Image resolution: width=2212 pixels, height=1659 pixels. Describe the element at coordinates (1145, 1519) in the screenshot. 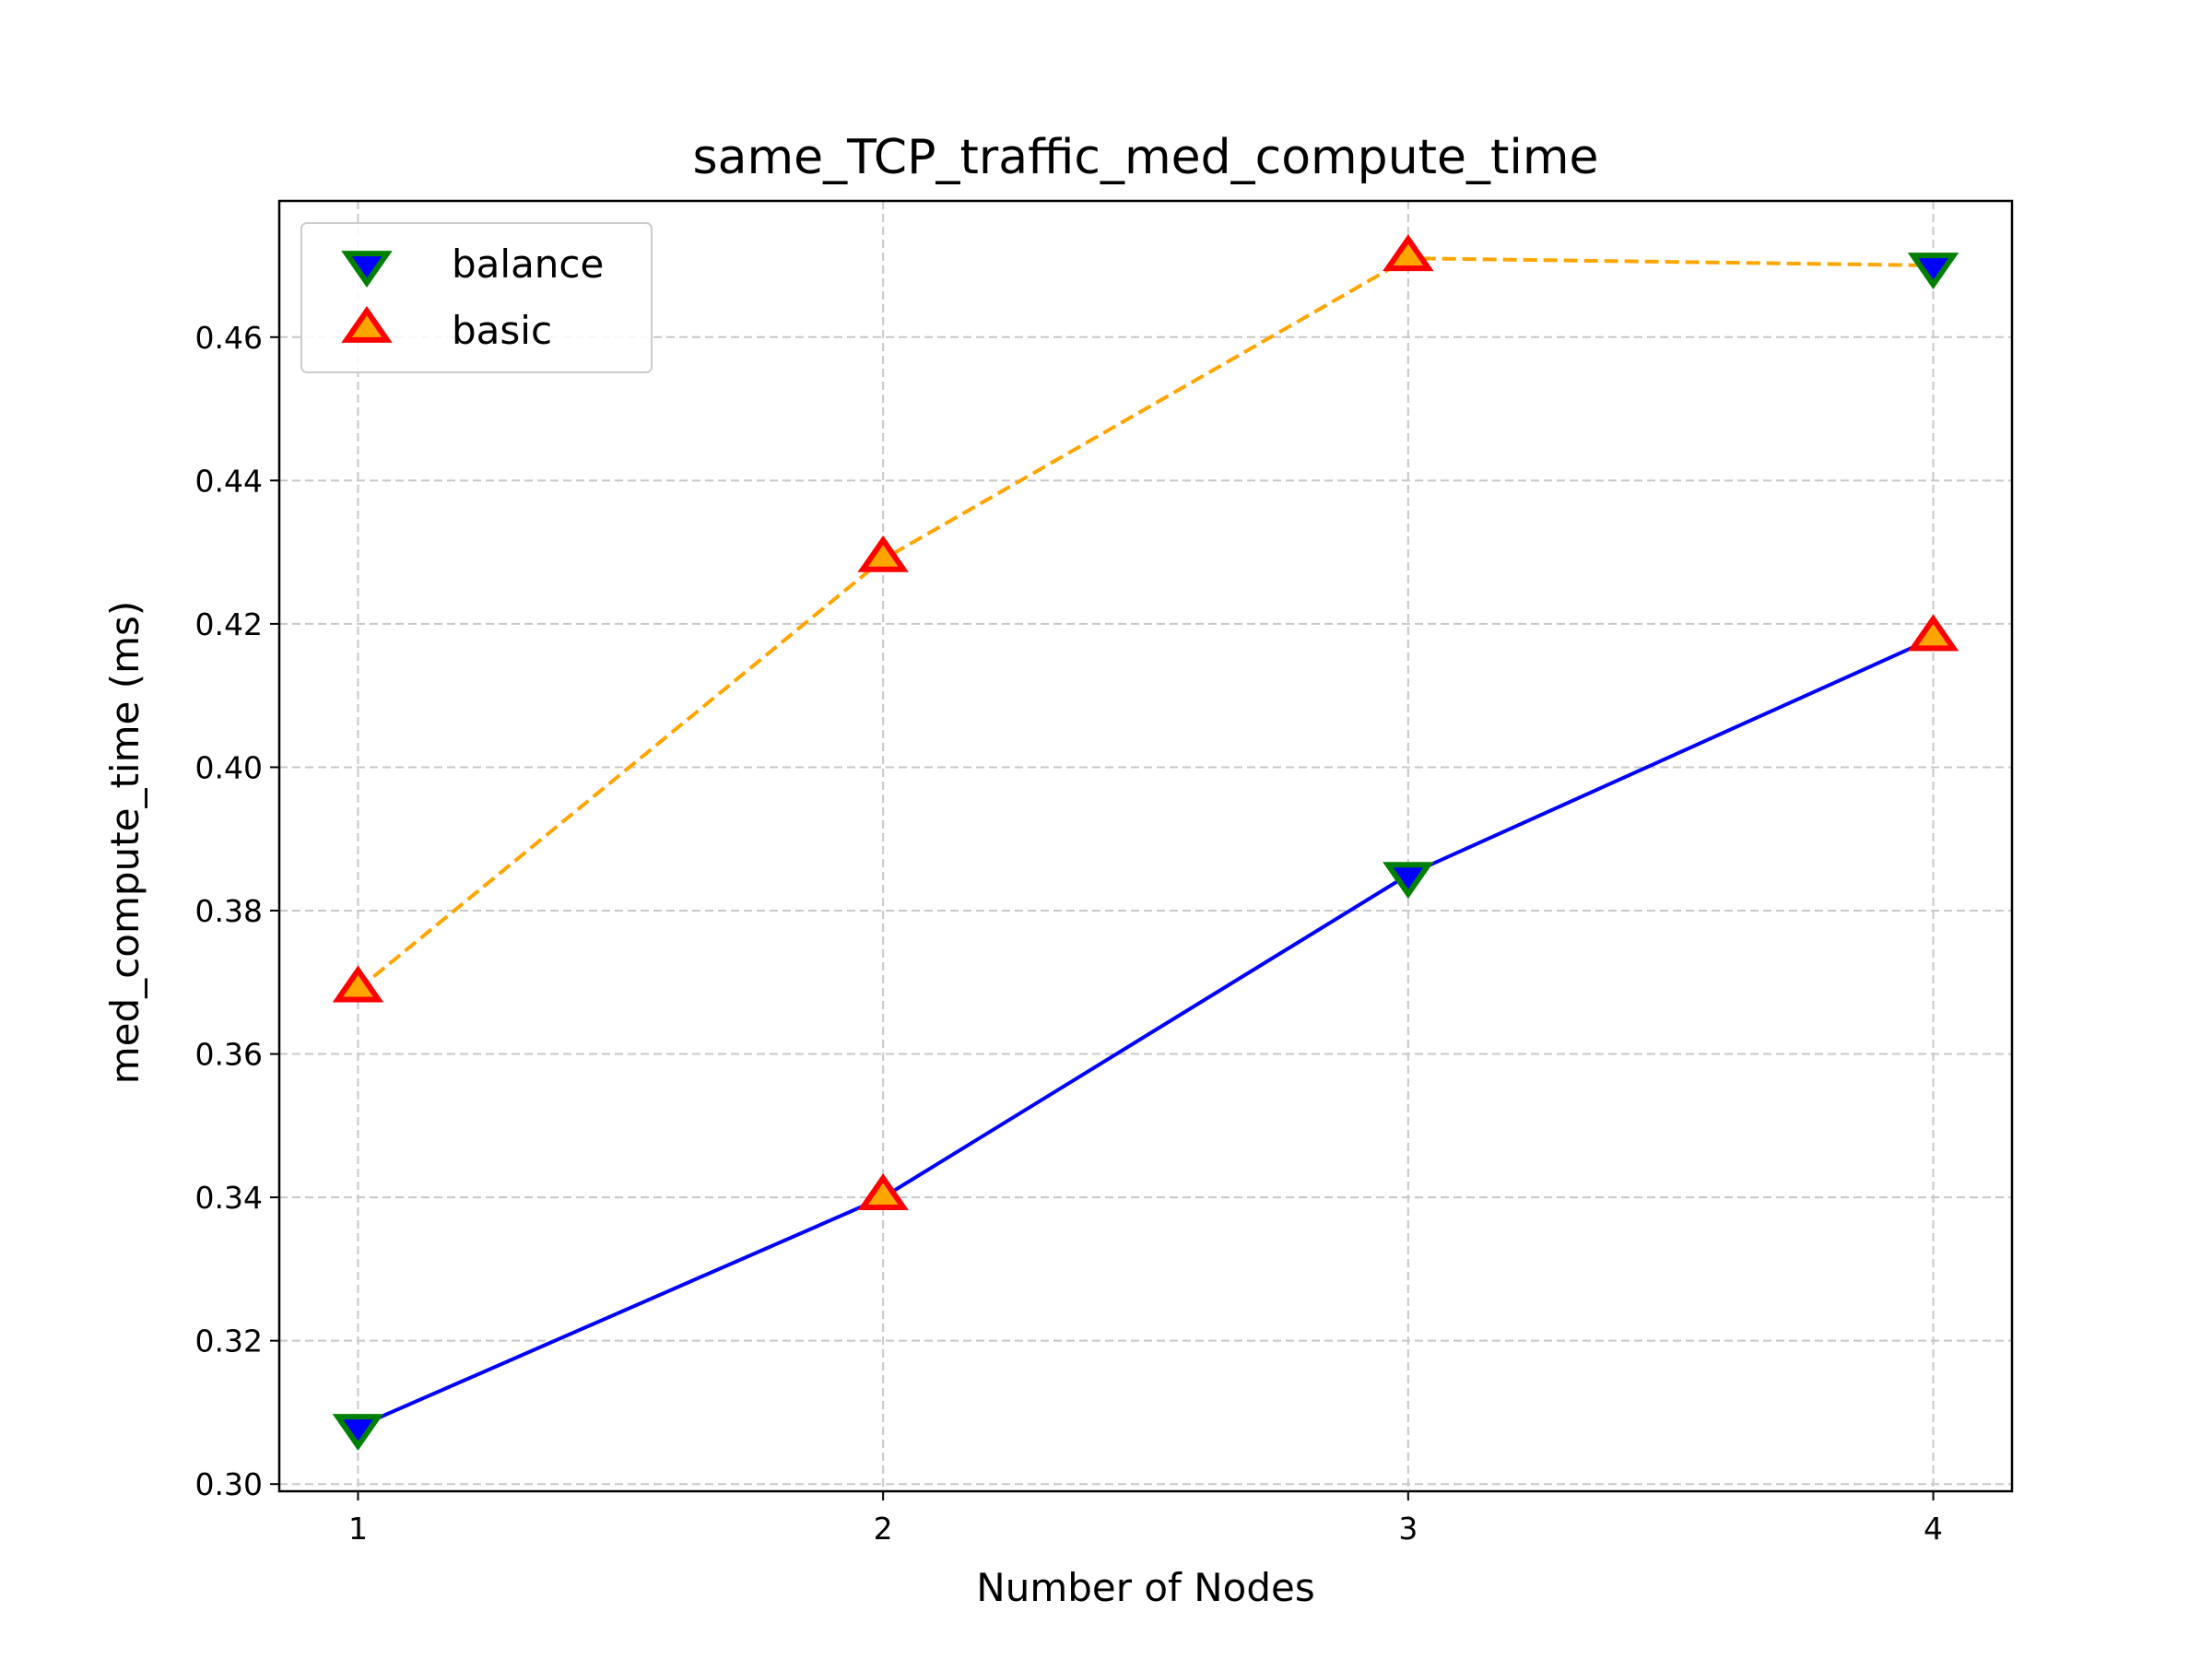

I see `x-axis-ticks: 1 2 3 4` at that location.